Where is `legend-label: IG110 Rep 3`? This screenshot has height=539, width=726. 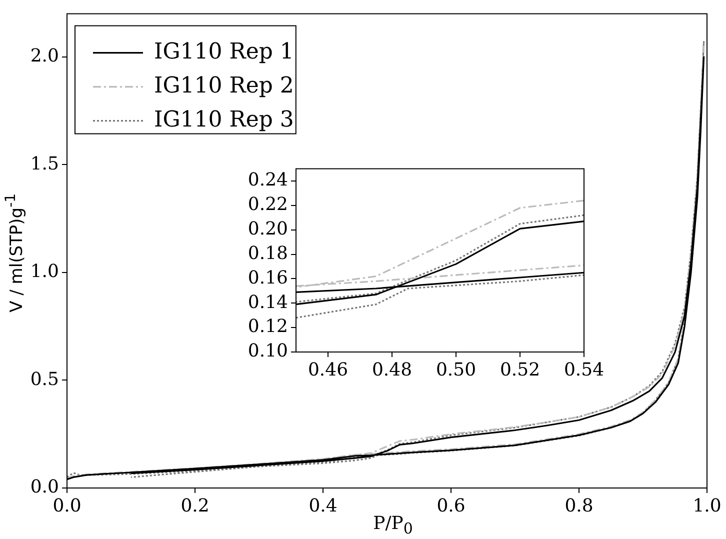 legend-label: IG110 Rep 3 is located at coordinates (224, 120).